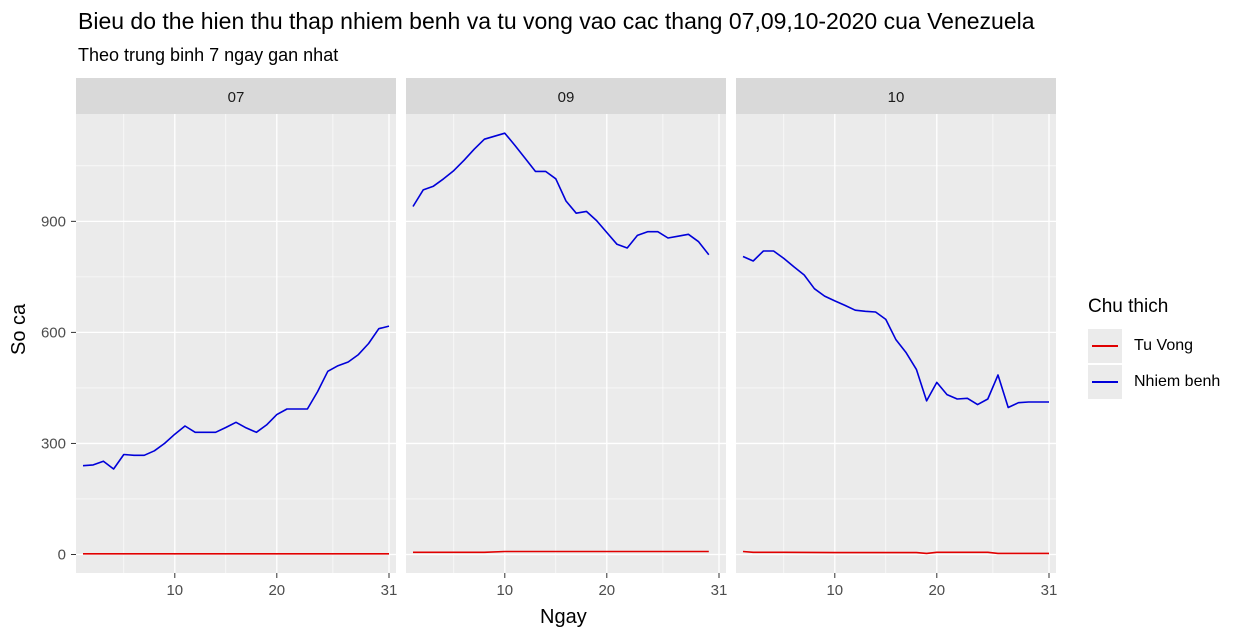 The image size is (1252, 640). What do you see at coordinates (53, 332) in the screenshot?
I see `y-tick-label: 600` at bounding box center [53, 332].